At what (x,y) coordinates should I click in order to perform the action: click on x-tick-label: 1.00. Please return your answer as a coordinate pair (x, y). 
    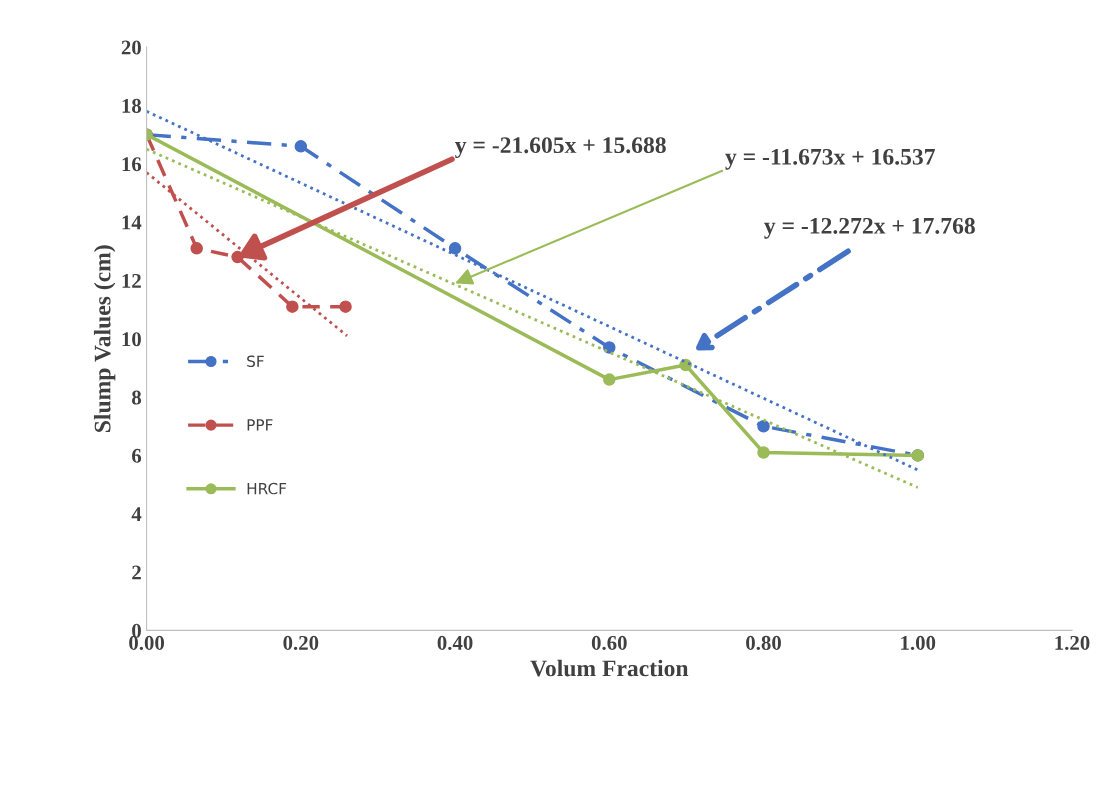
    Looking at the image, I should click on (918, 643).